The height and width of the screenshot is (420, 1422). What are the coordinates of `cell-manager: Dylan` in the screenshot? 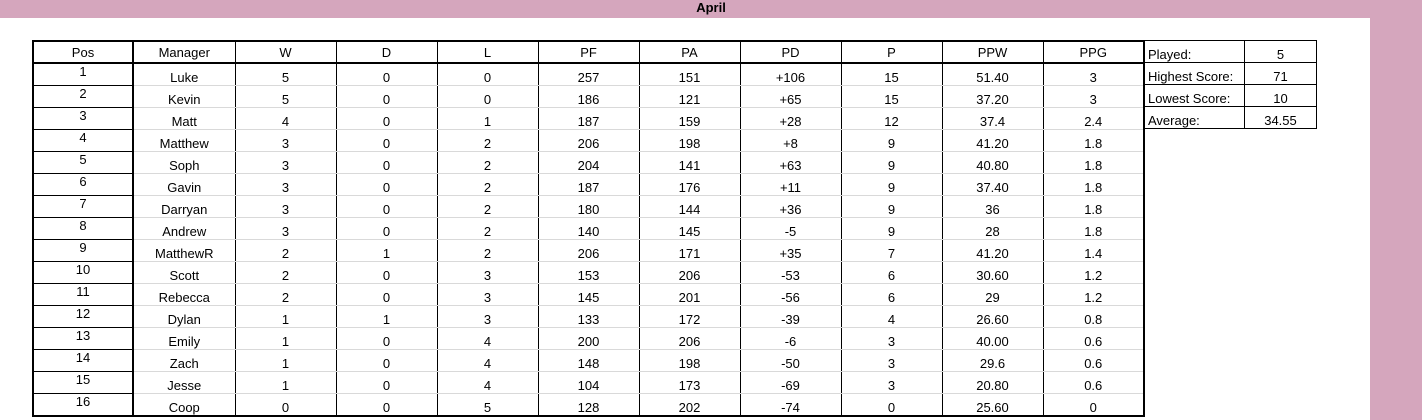 It's located at (184, 316).